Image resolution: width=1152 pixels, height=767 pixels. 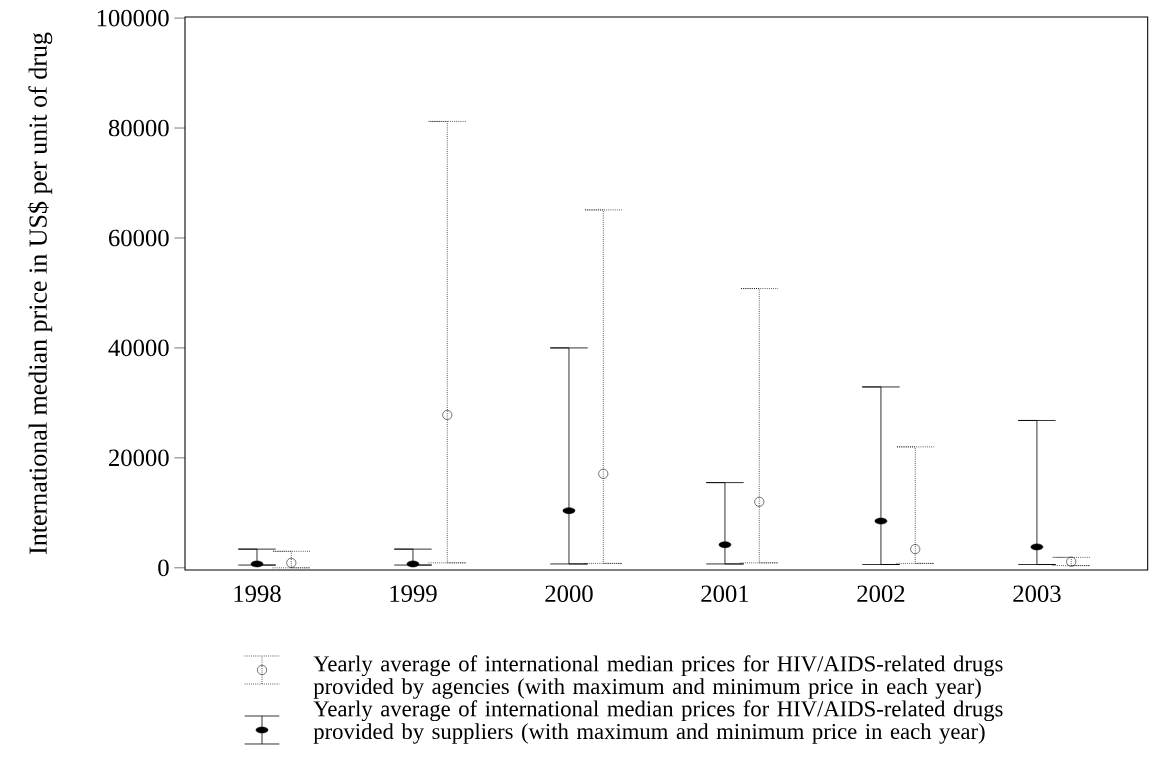 What do you see at coordinates (658, 677) in the screenshot?
I see `legend-label: Yearly average of international median prices for HIV/AIDS-related drugs provided by agencies (with maximum and minimum price in each year)` at bounding box center [658, 677].